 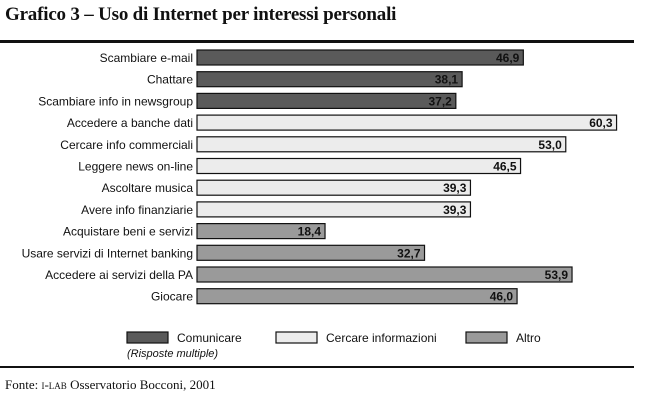 What do you see at coordinates (508, 58) in the screenshot?
I see `data-label: 46,9` at bounding box center [508, 58].